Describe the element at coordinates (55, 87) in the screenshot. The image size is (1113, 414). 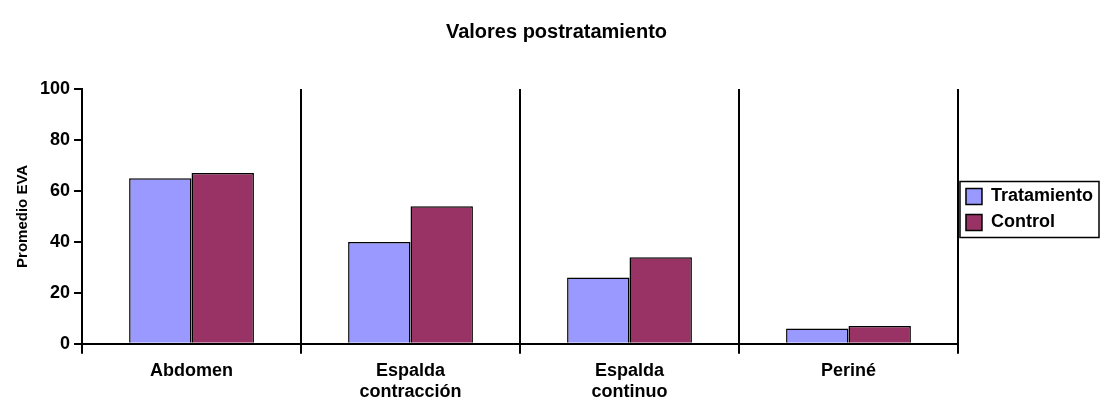
I see `y-tick-label: 100` at that location.